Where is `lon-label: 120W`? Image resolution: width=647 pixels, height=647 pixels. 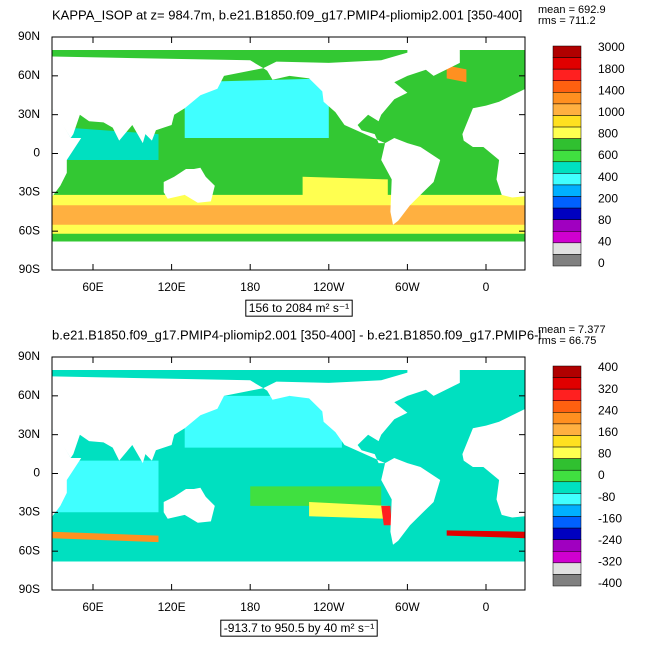
lon-label: 120W is located at coordinates (329, 287).